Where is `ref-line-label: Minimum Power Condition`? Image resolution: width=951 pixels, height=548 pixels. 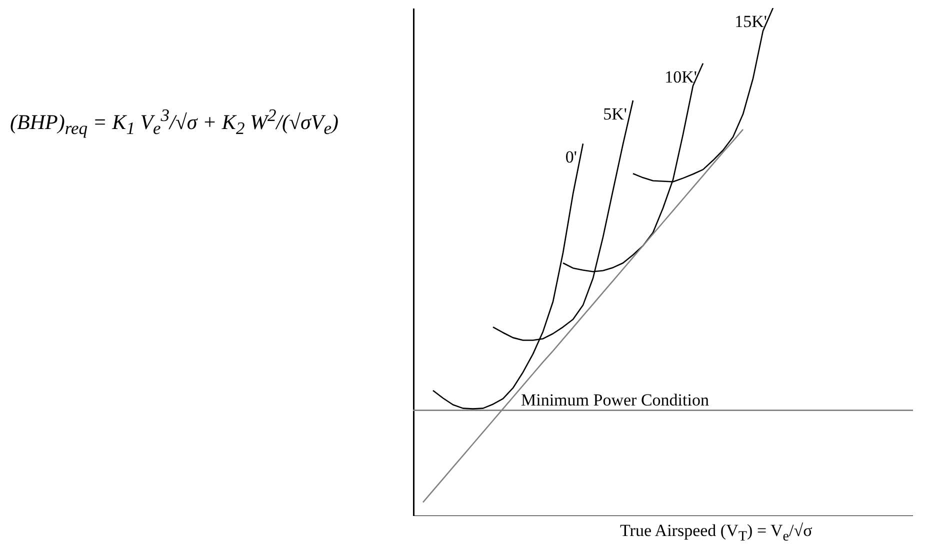 ref-line-label: Minimum Power Condition is located at coordinates (615, 400).